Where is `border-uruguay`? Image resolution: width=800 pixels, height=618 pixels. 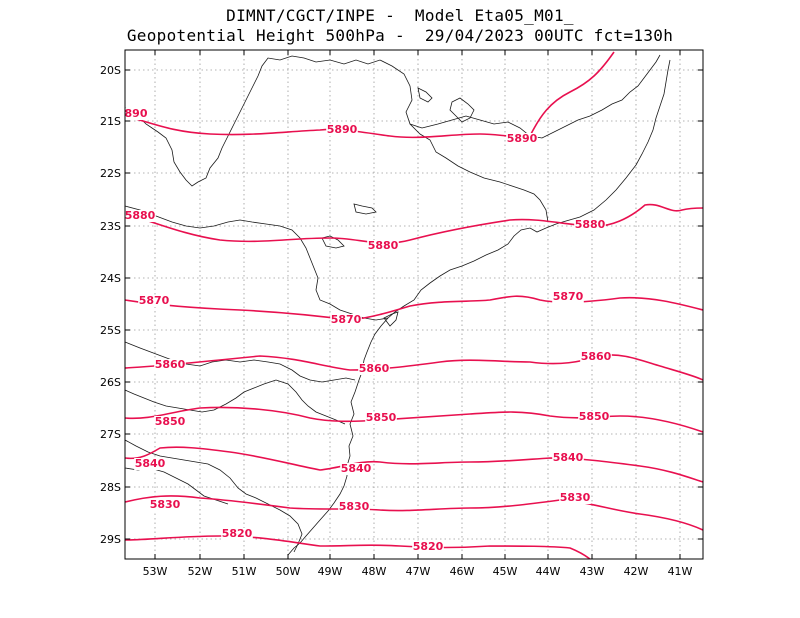 border-uruguay is located at coordinates (214, 496).